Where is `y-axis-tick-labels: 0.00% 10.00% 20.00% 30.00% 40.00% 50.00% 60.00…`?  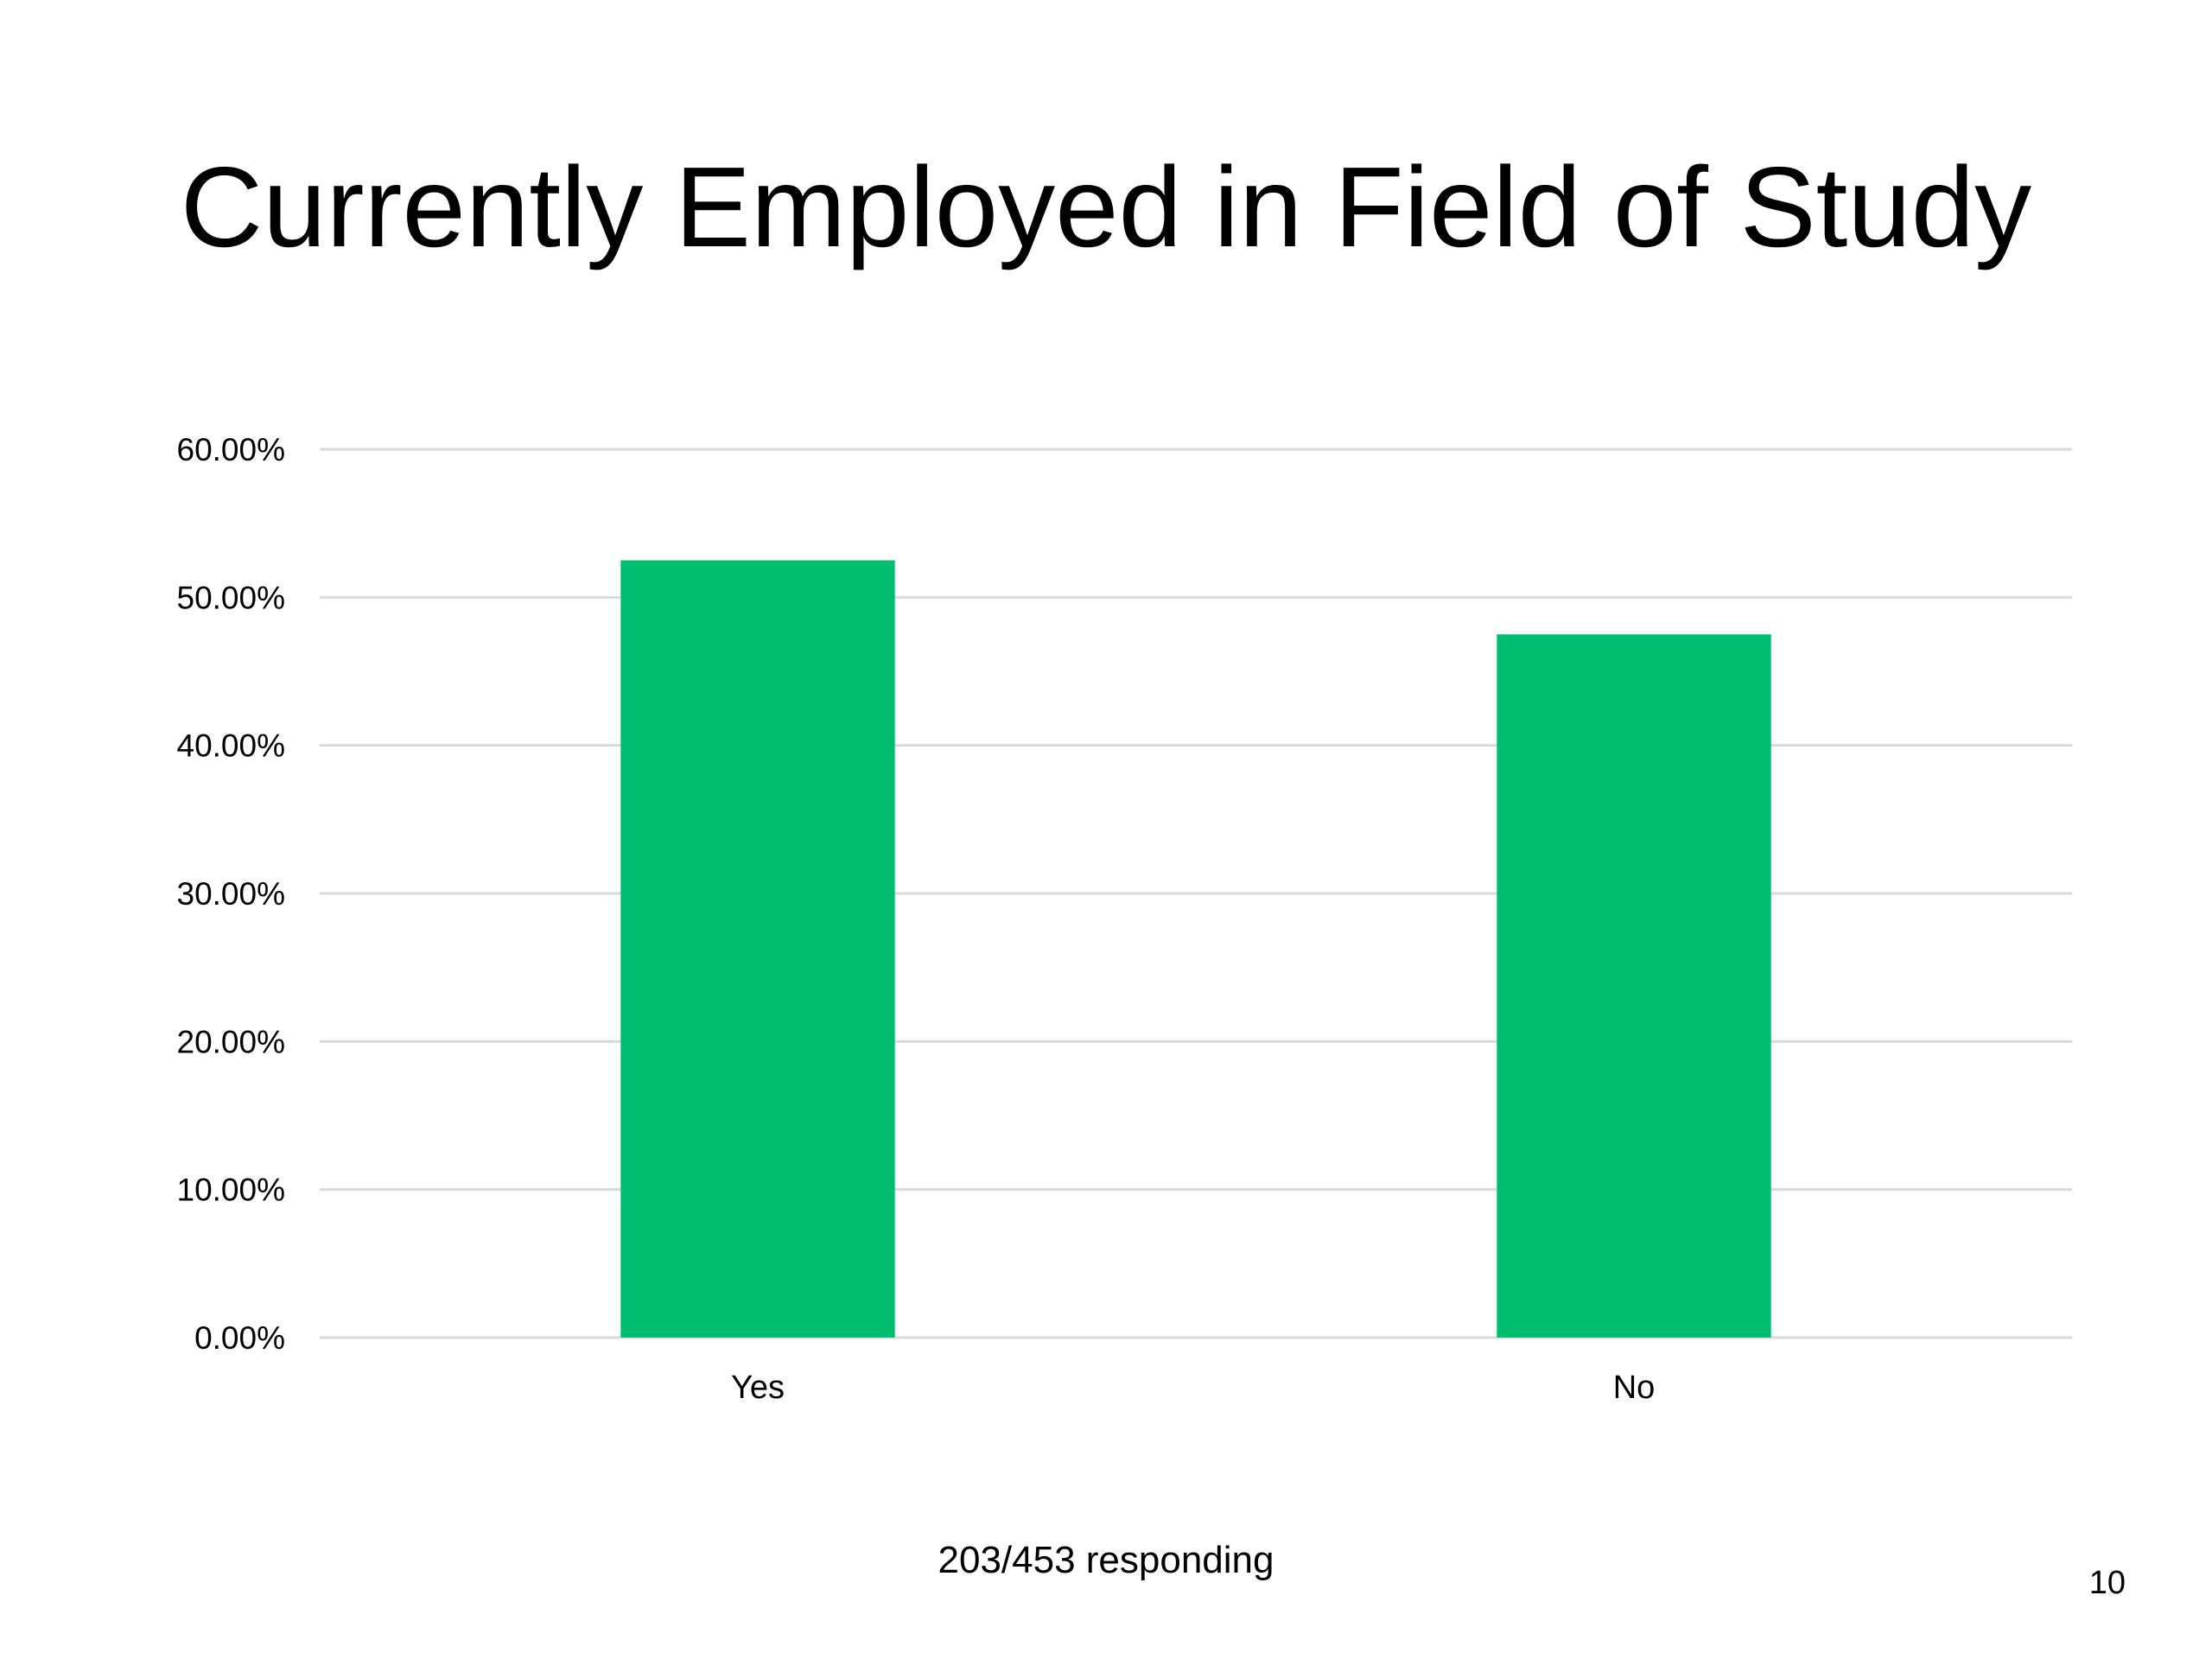 y-axis-tick-labels: 0.00% 10.00% 20.00% 30.00% 40.00% 50.00% 60.00… is located at coordinates (232, 894).